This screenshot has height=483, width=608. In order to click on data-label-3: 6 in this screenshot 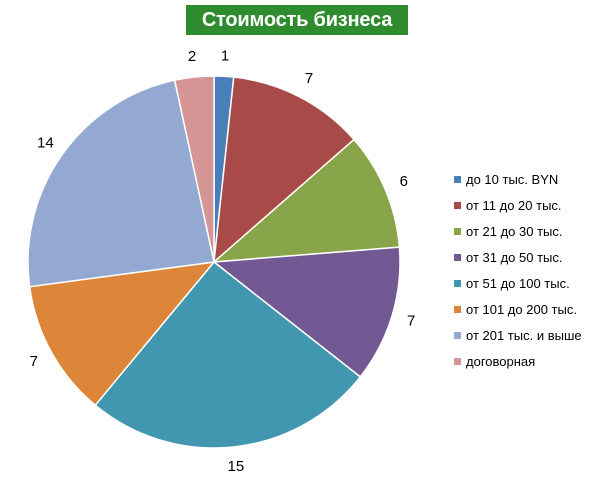, I will do `click(404, 181)`.